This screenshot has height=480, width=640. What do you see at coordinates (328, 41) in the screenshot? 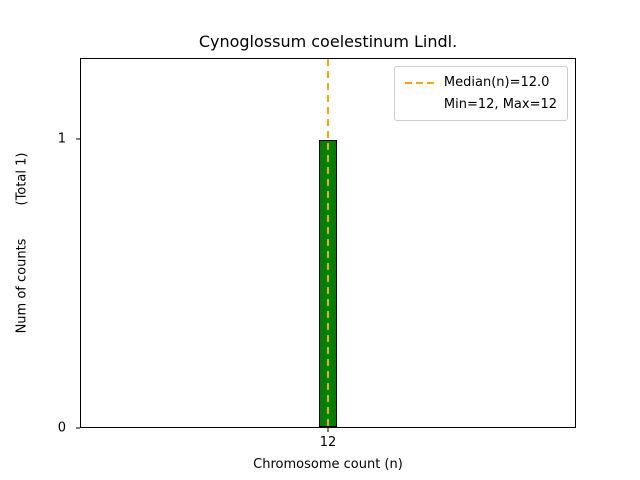
I see `chart-title: Cynoglossum coelestinum Lindl.` at bounding box center [328, 41].